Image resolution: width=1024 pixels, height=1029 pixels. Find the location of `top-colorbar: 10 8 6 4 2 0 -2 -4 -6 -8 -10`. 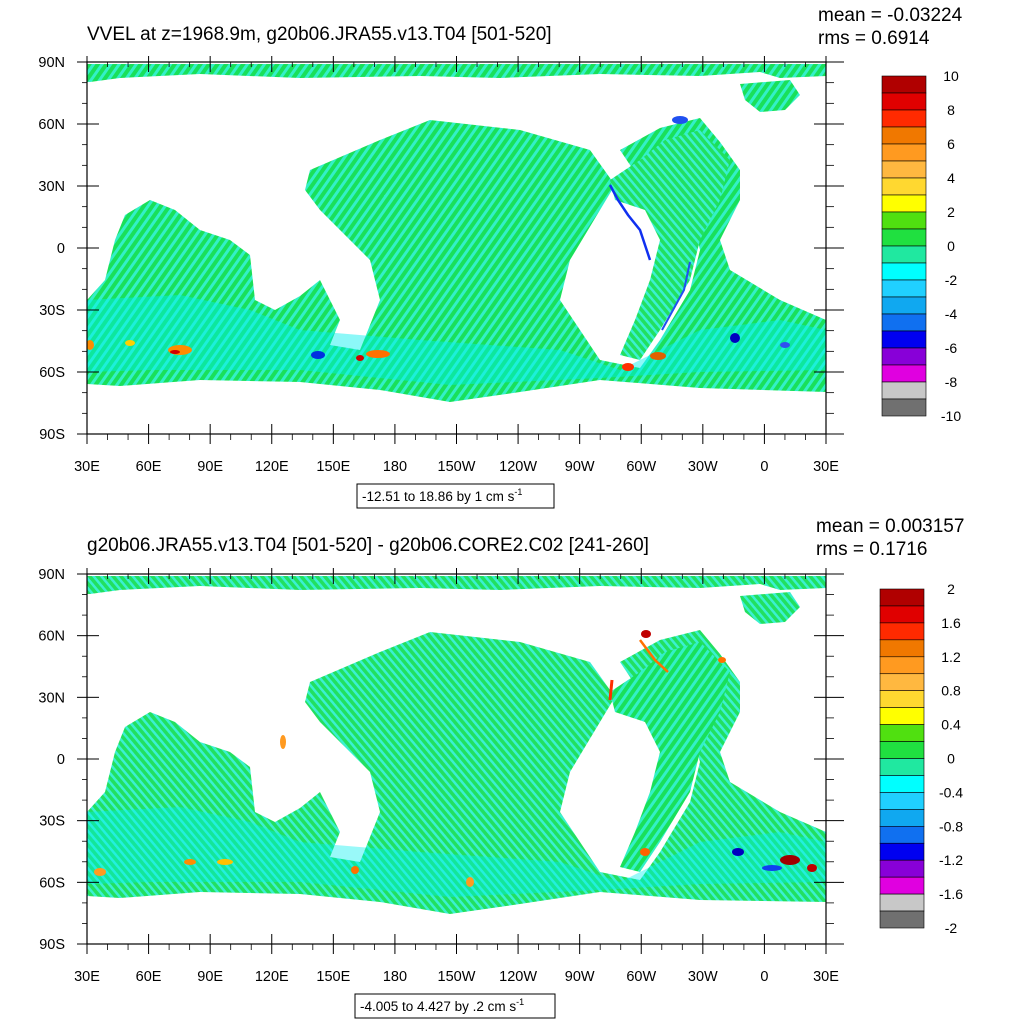

top-colorbar: 10 8 6 4 2 0 -2 -4 -6 -8 -10 is located at coordinates (921, 246).